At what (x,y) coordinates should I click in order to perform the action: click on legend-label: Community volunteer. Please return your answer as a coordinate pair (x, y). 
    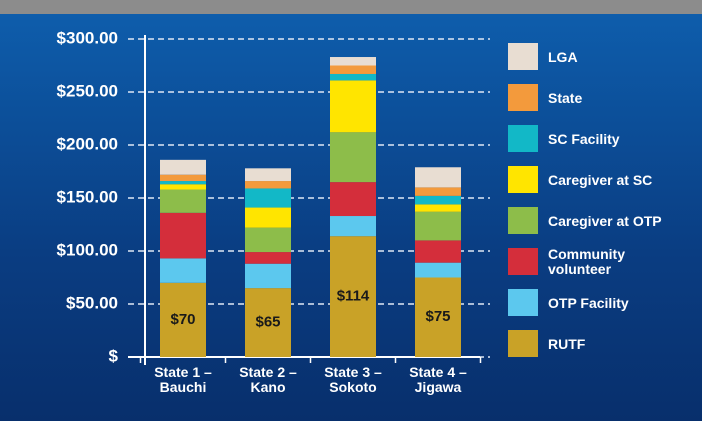
    Looking at the image, I should click on (586, 261).